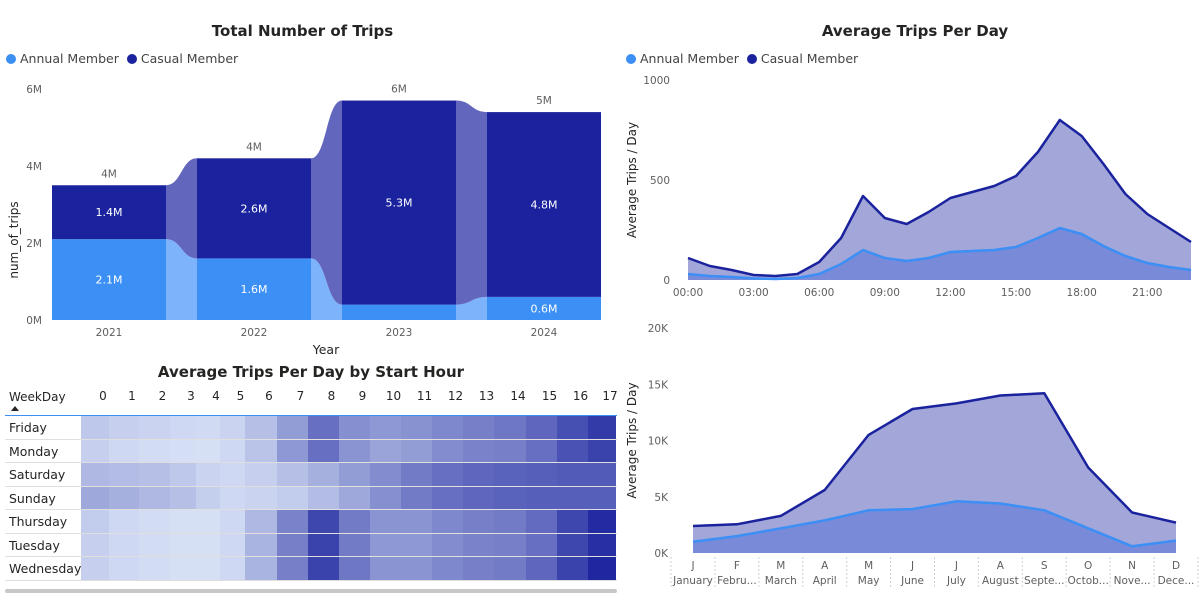 The height and width of the screenshot is (593, 1201). I want to click on trips-per-day-legend: Annual Member Casual Member, so click(742, 58).